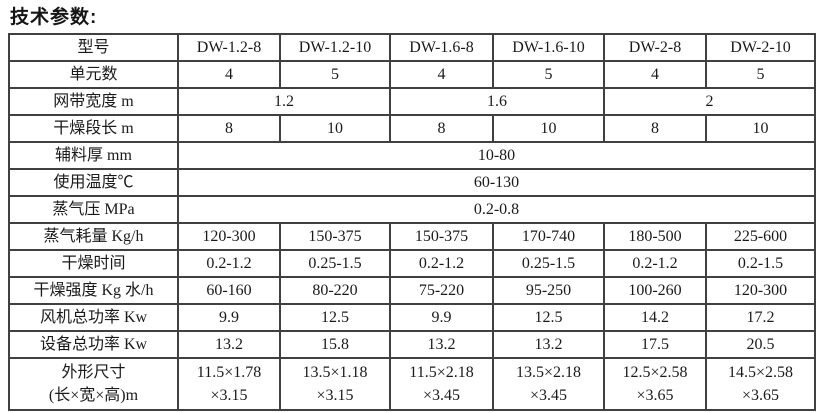 This screenshot has height=413, width=817. I want to click on value-cell: 180-500, so click(655, 236).